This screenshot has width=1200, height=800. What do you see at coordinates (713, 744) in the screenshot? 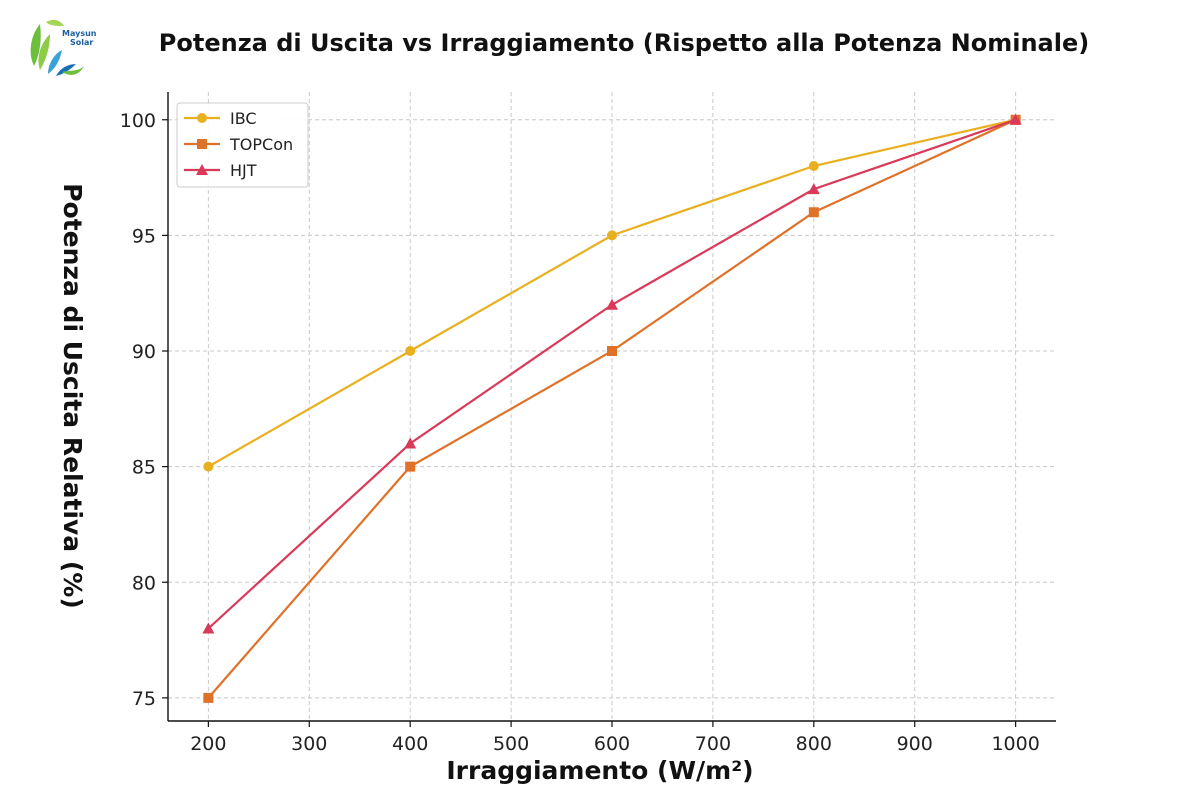
I see `x-tick-label: 700` at bounding box center [713, 744].